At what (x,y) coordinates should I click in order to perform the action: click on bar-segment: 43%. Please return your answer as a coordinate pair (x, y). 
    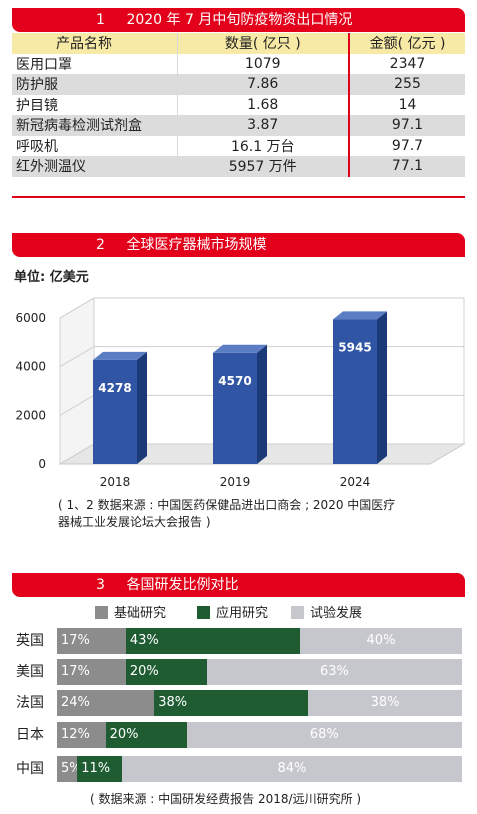
    Looking at the image, I should click on (212, 641).